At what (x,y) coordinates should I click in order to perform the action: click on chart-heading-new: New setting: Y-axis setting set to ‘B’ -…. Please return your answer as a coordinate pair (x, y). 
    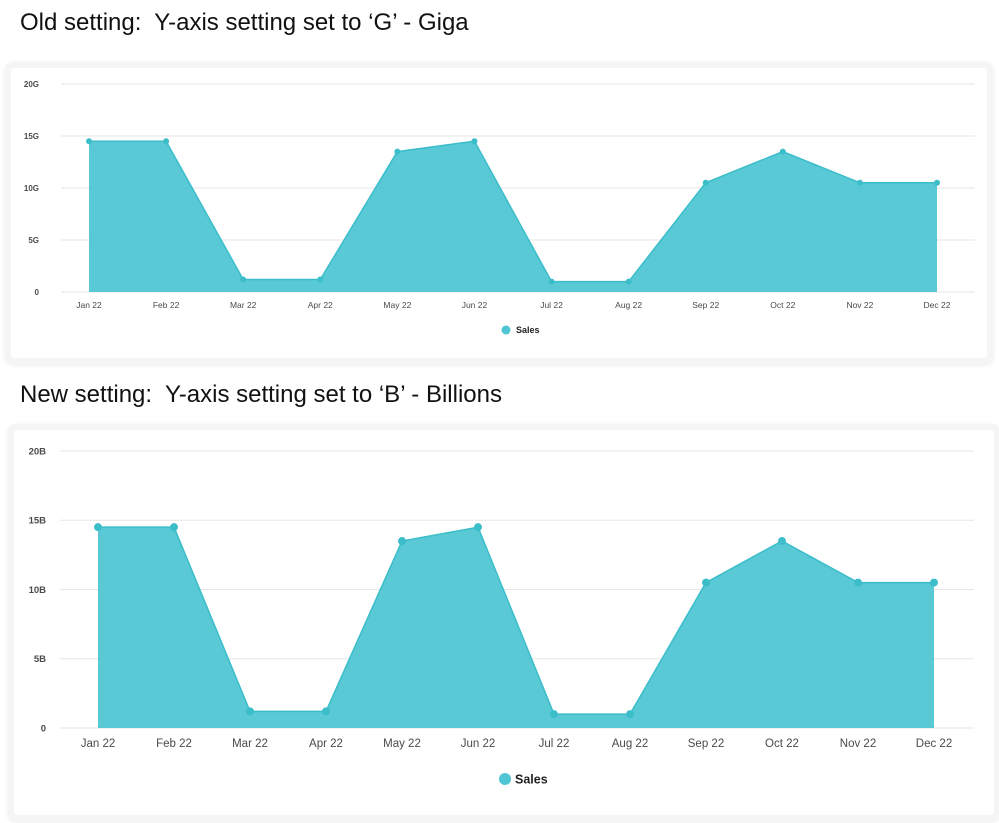
    Looking at the image, I should click on (261, 394).